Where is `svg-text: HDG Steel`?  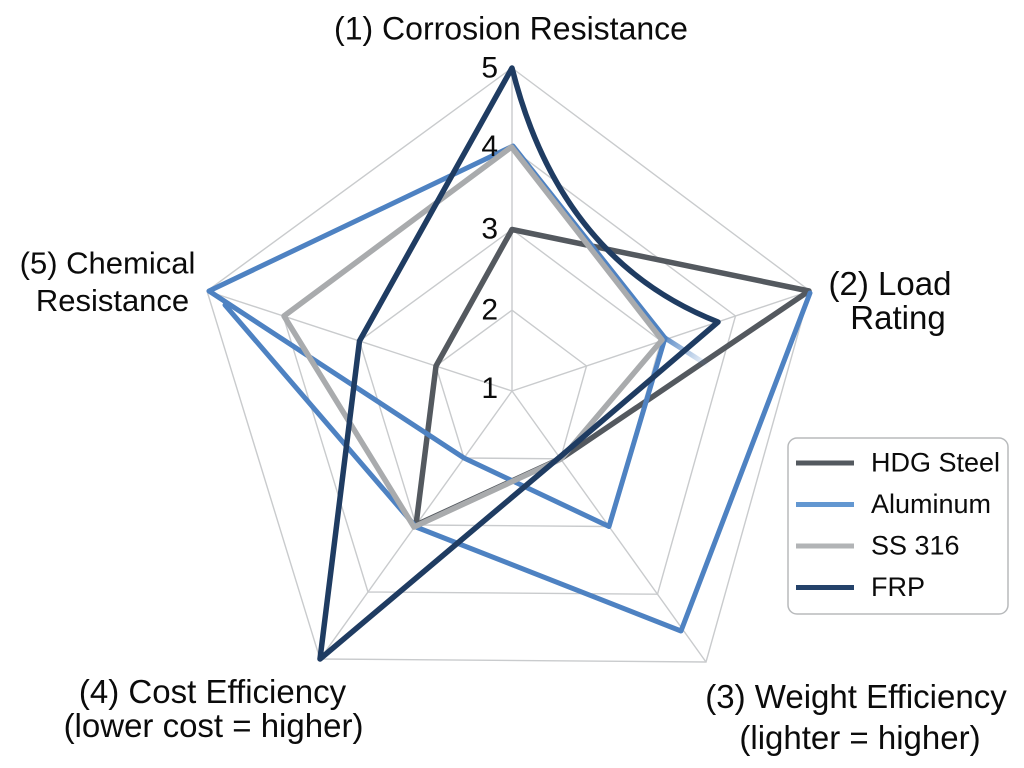 svg-text: HDG Steel is located at coordinates (935, 463).